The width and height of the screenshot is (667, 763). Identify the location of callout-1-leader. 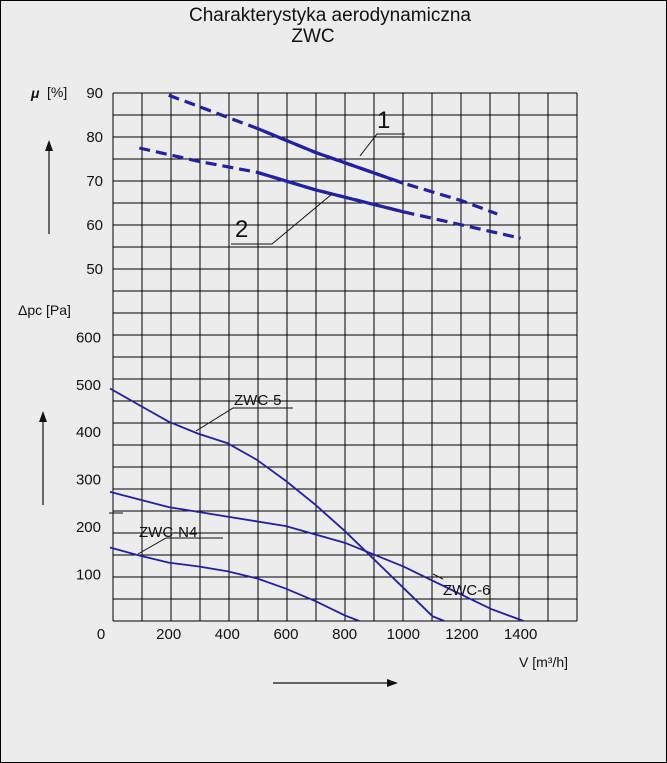
(382, 145).